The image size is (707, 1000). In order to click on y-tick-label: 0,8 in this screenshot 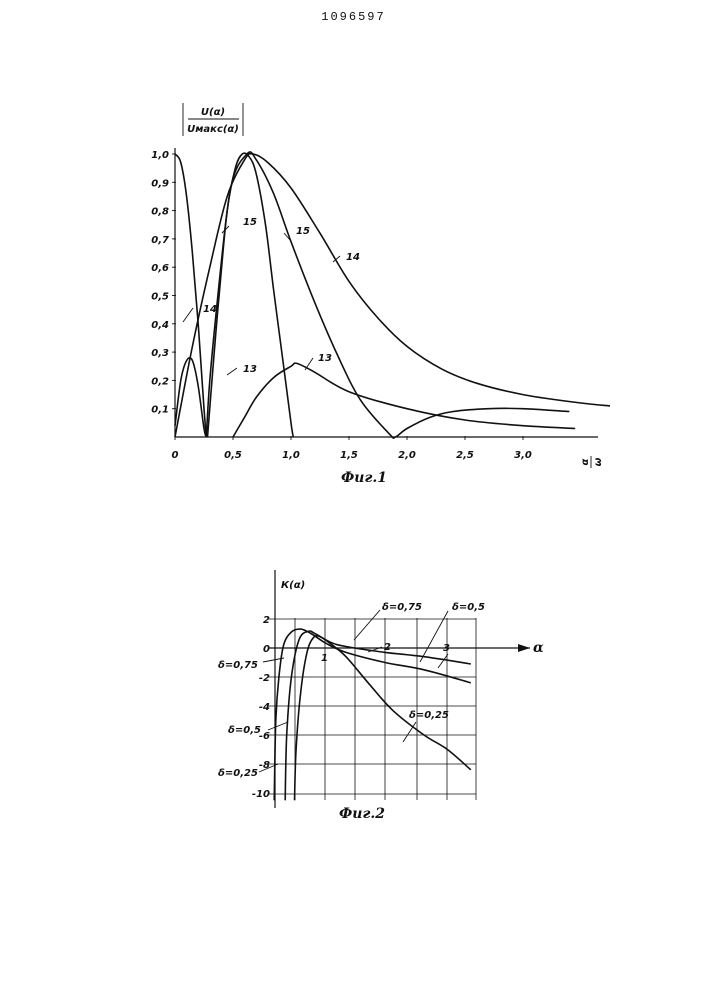, I will do `click(160, 212)`.